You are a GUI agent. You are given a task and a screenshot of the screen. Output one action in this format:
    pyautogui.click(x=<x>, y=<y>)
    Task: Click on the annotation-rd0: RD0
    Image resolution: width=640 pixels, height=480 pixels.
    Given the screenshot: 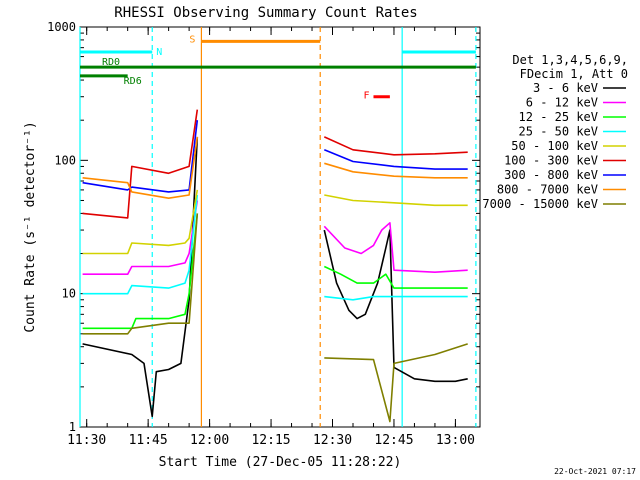 What is the action you would take?
    pyautogui.click(x=111, y=62)
    